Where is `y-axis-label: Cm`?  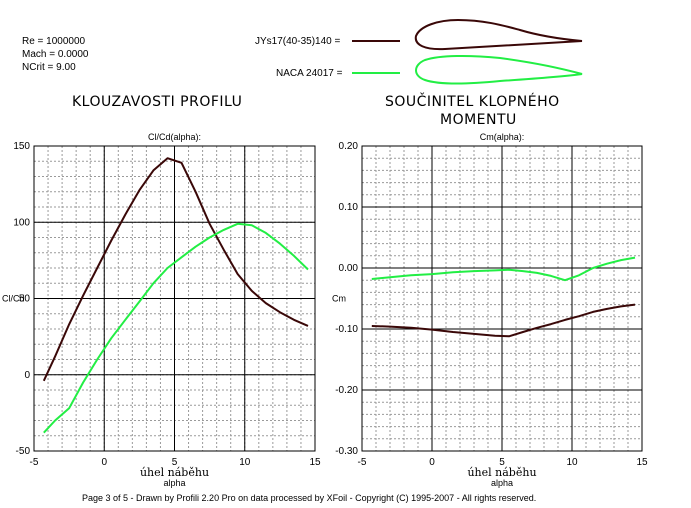 y-axis-label: Cm is located at coordinates (339, 299).